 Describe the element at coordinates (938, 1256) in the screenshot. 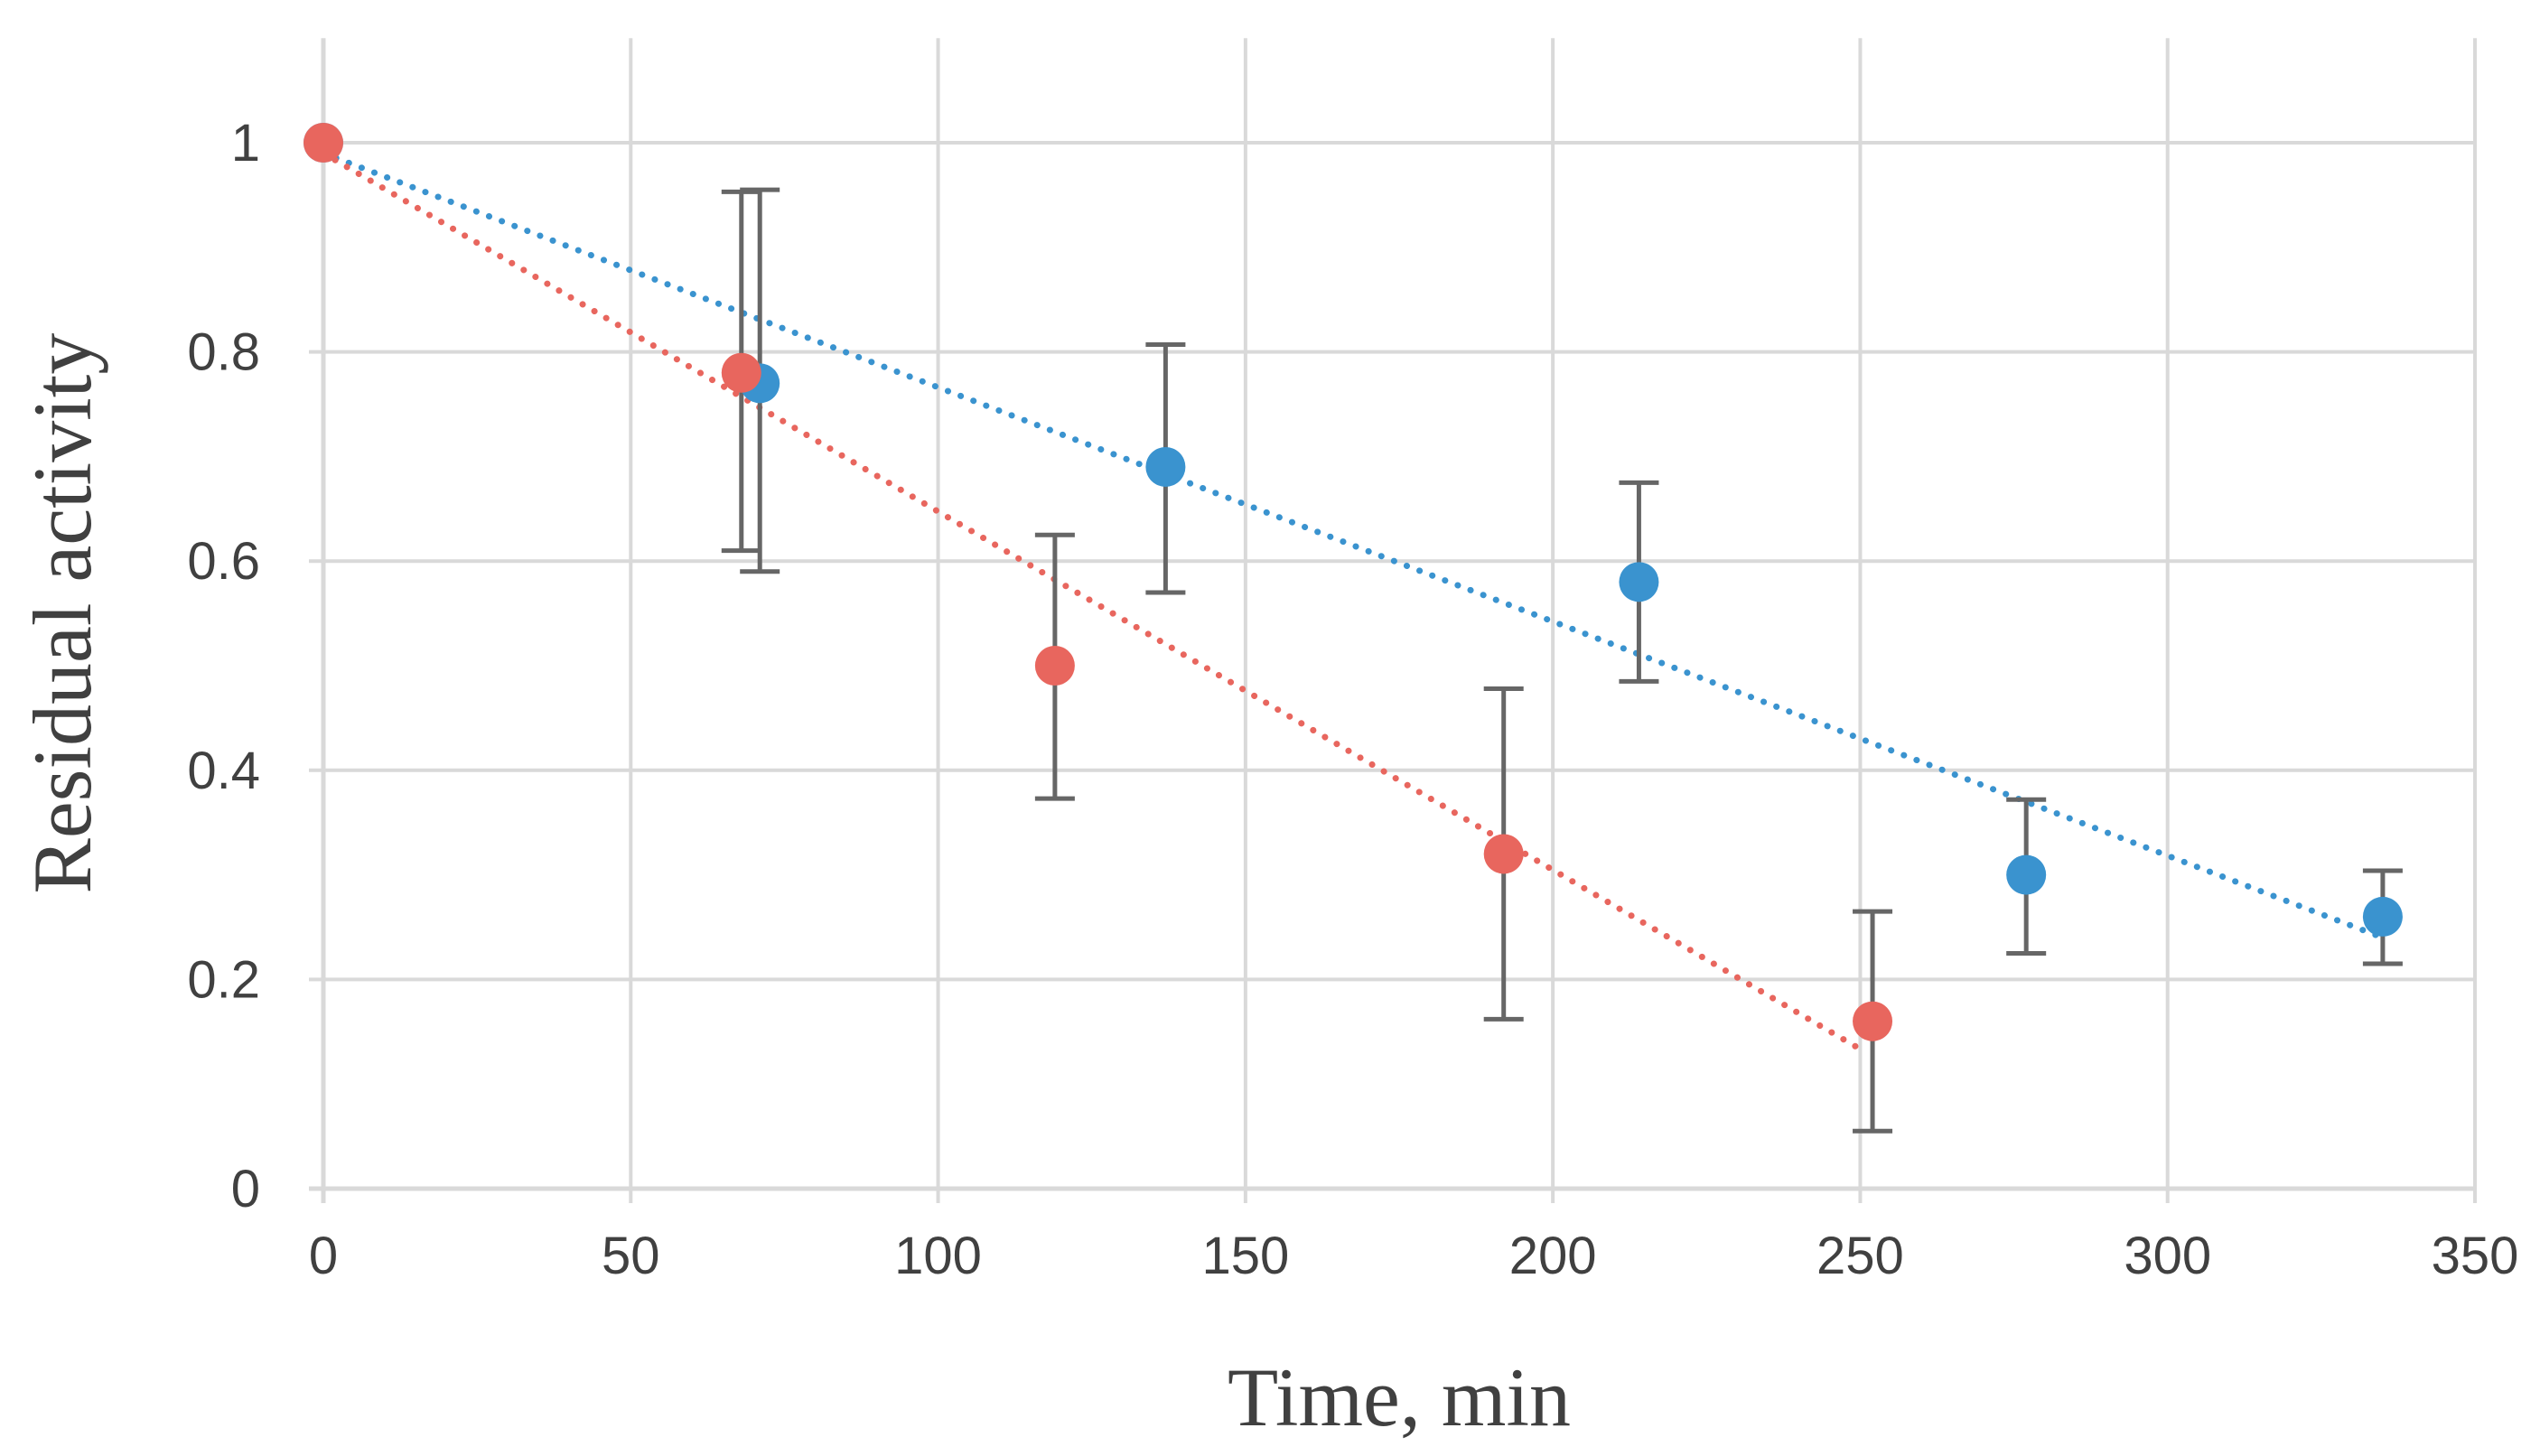

I see `x-tick-label: 100` at that location.